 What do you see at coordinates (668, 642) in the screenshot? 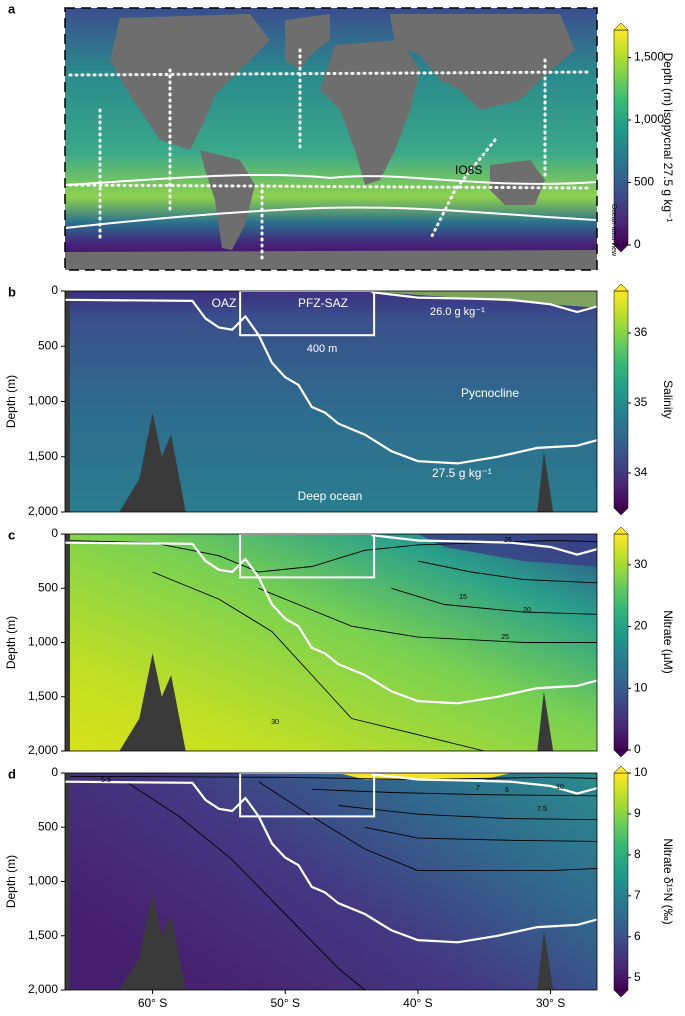
I see `colorbar-label: Nitrate (µM)` at bounding box center [668, 642].